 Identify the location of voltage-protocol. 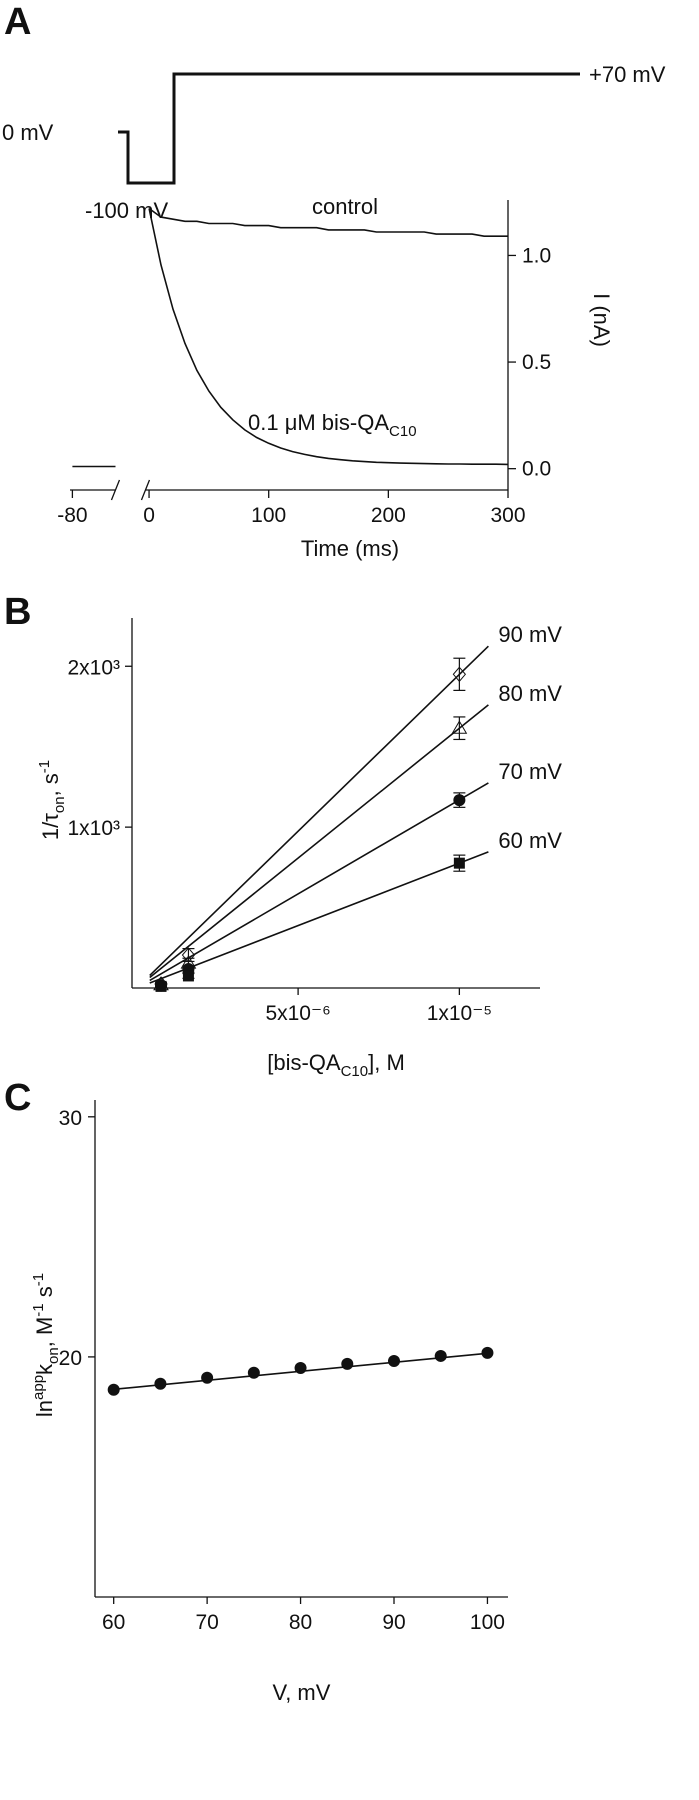
(349, 128).